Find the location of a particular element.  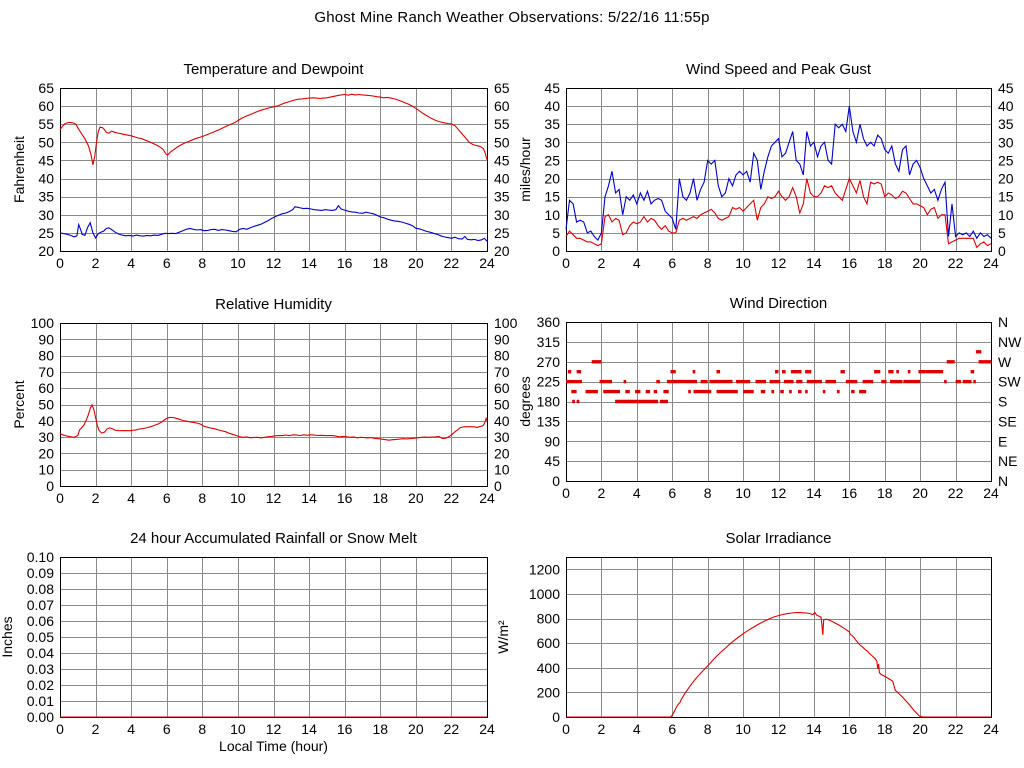

y-tick-label: 0.02 is located at coordinates (40, 685).